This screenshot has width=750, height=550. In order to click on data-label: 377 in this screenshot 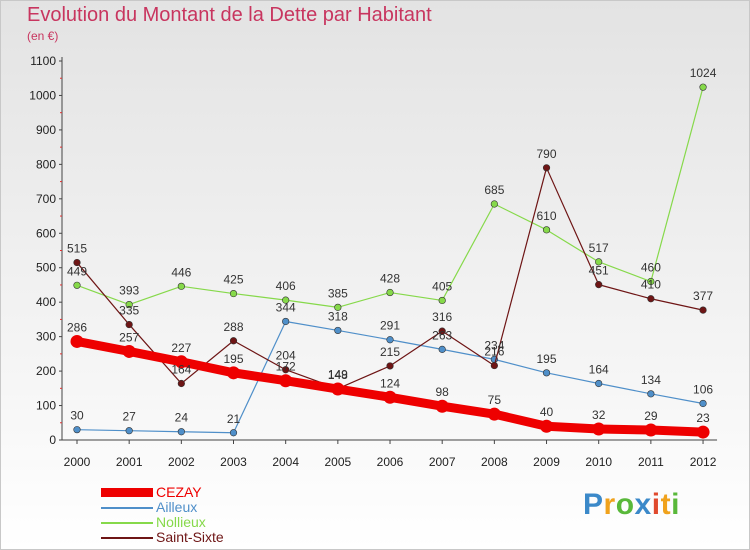, I will do `click(703, 296)`.